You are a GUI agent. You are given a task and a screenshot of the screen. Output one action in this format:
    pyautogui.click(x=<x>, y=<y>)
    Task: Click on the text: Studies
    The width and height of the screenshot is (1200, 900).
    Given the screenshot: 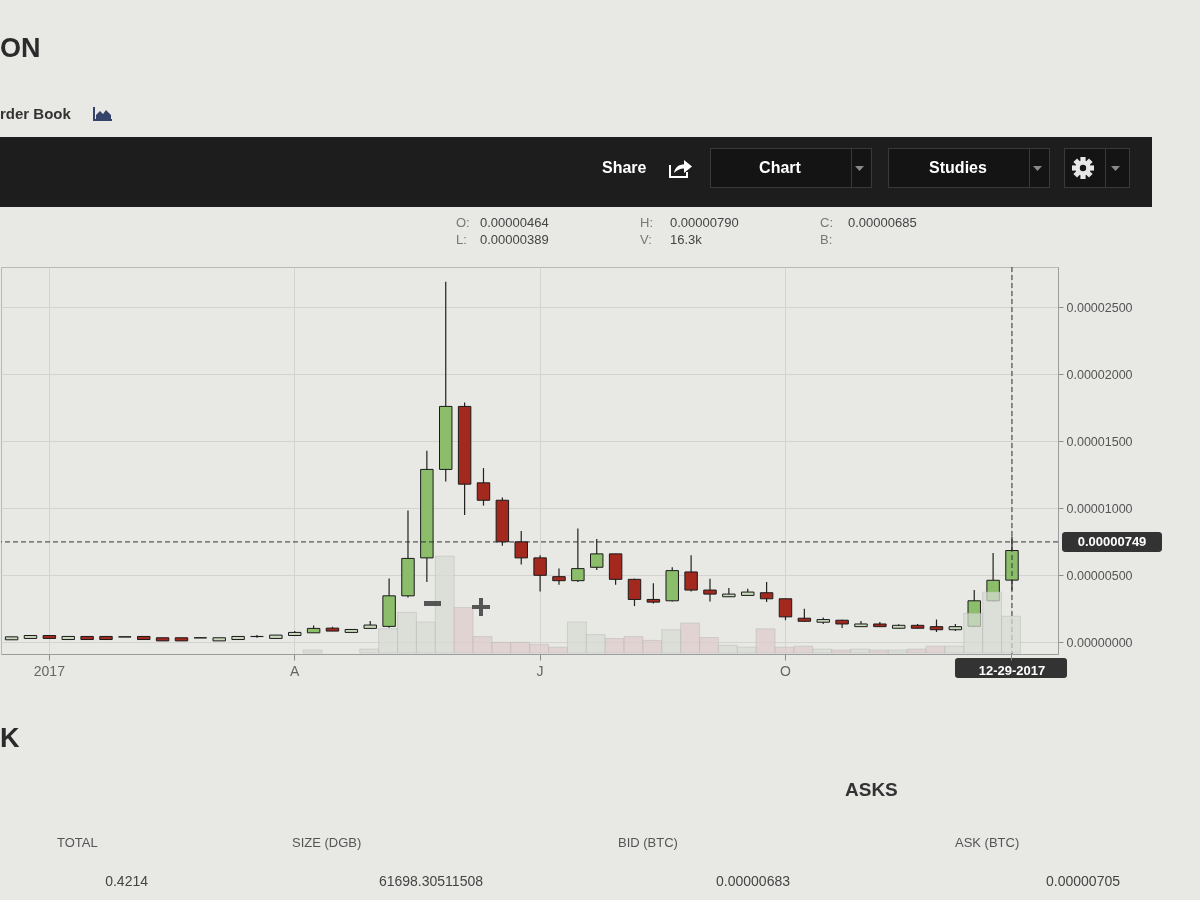 What is the action you would take?
    pyautogui.click(x=958, y=168)
    